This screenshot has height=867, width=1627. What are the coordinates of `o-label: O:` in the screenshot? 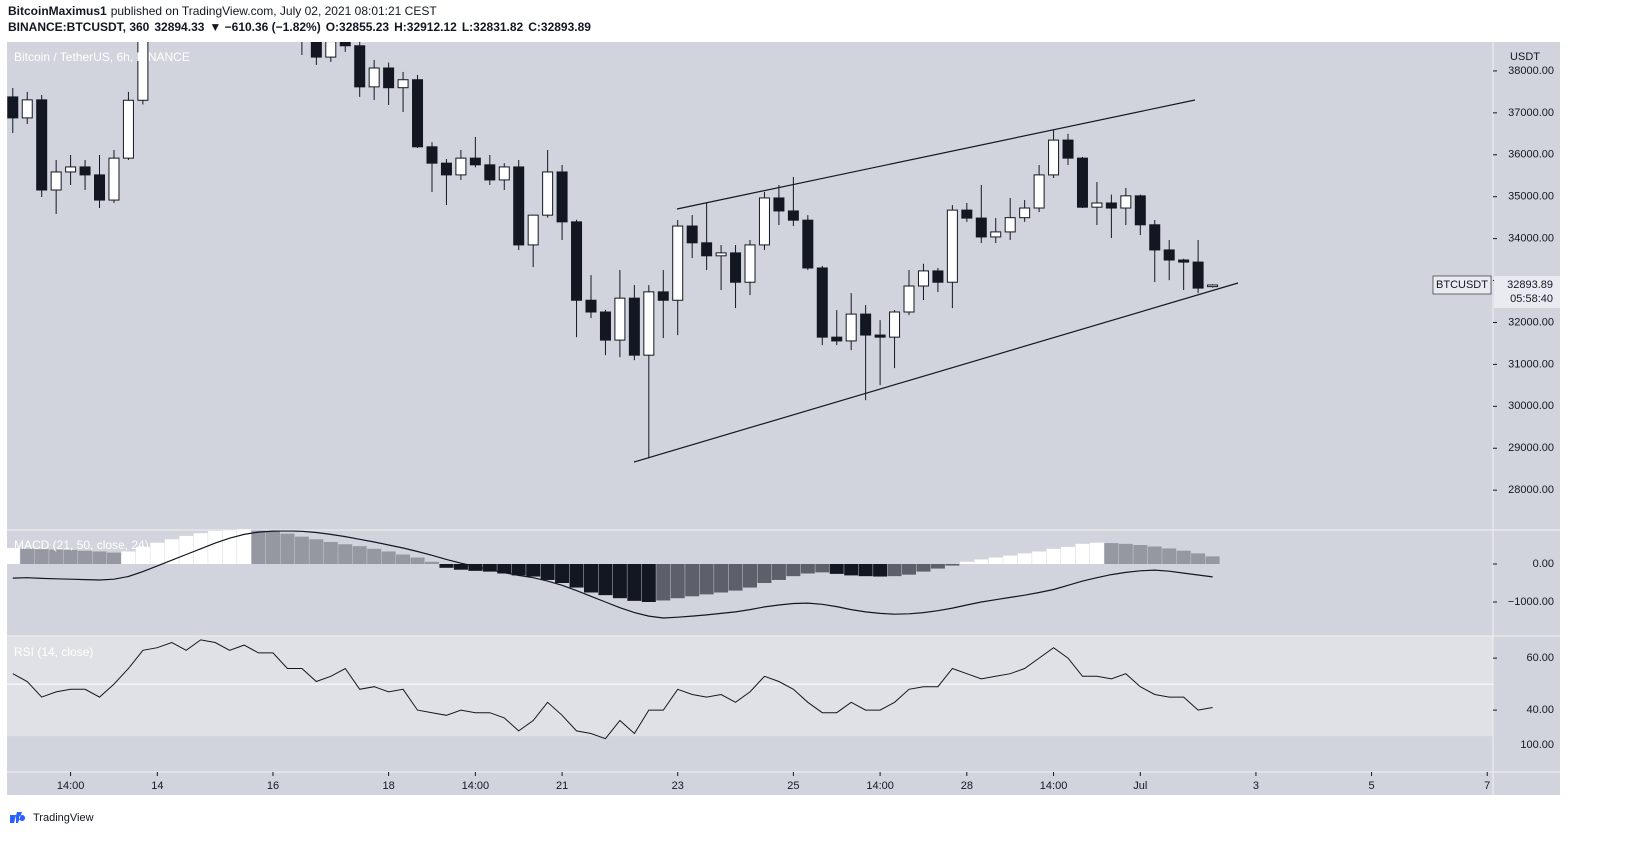 It's located at (332, 27).